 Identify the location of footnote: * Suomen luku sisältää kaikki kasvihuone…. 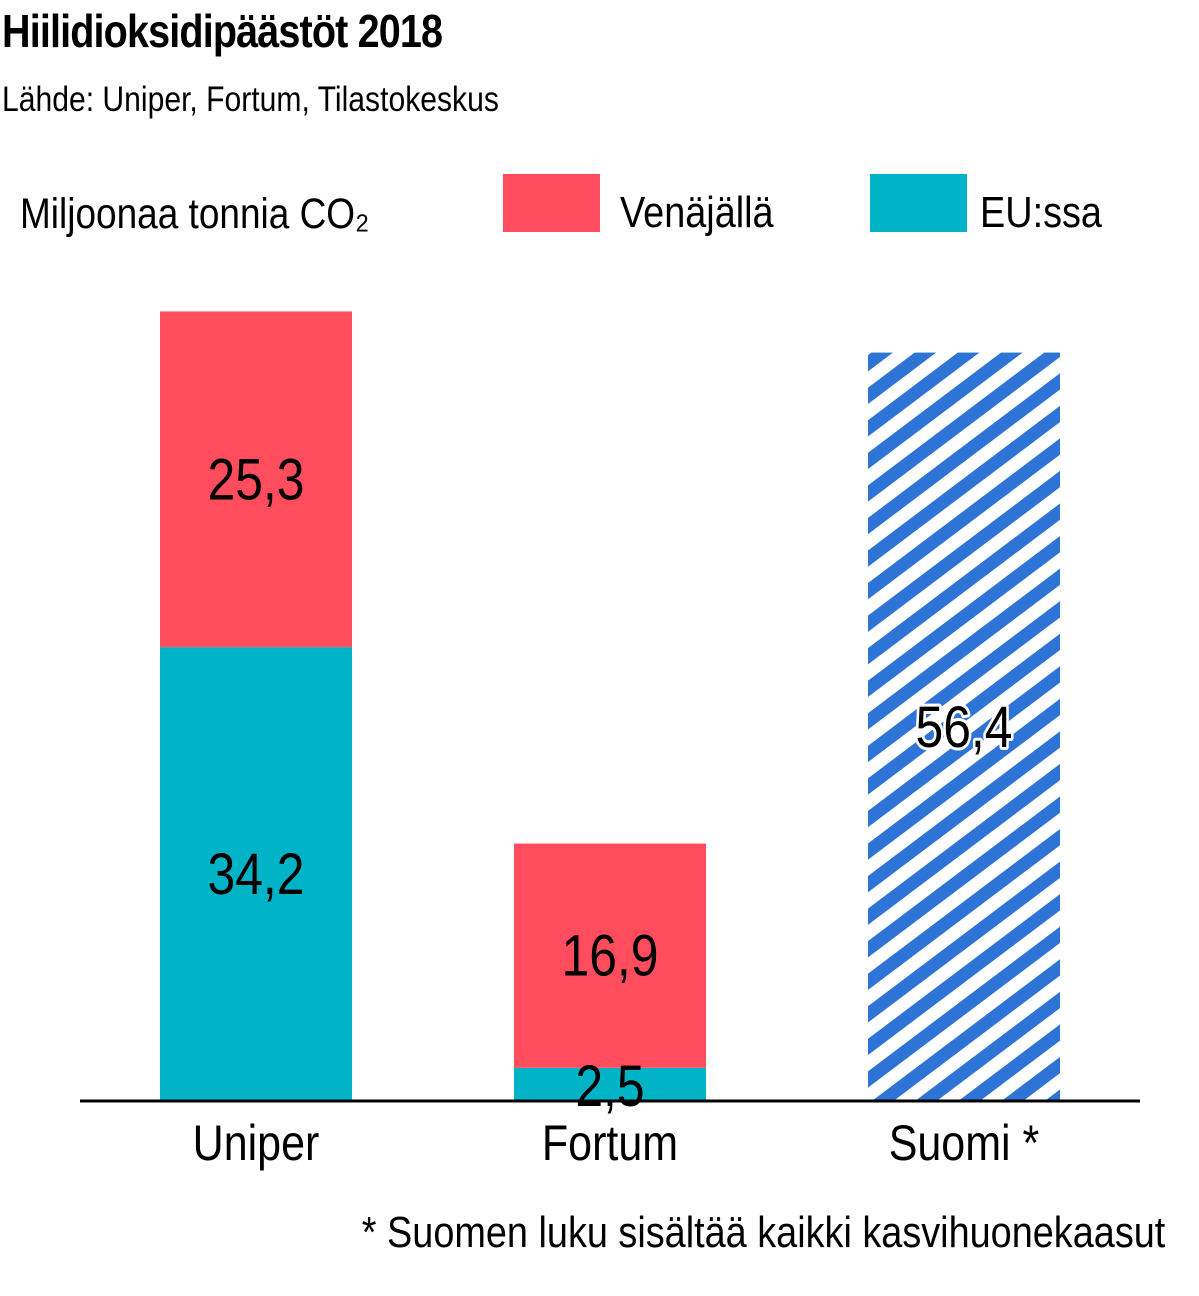
(763, 1232).